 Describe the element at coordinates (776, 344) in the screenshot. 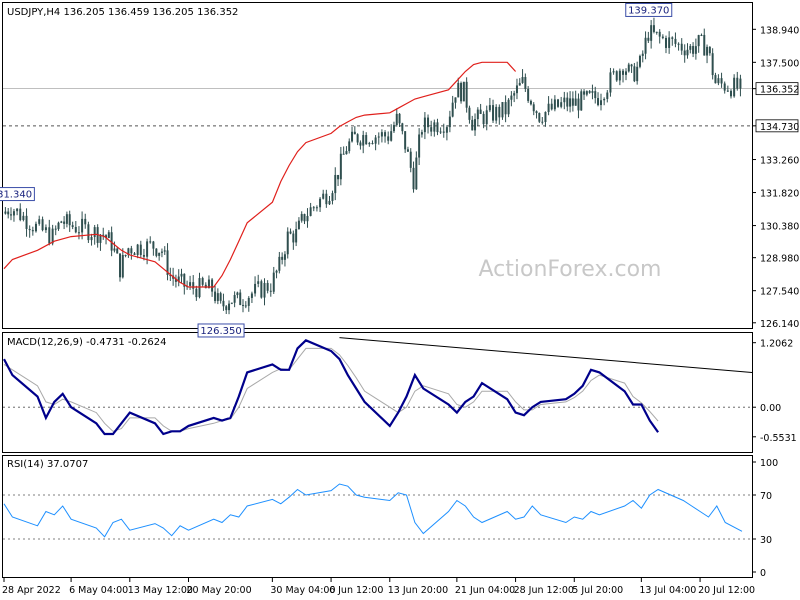

I see `macd-tick-label: 1.2062` at that location.